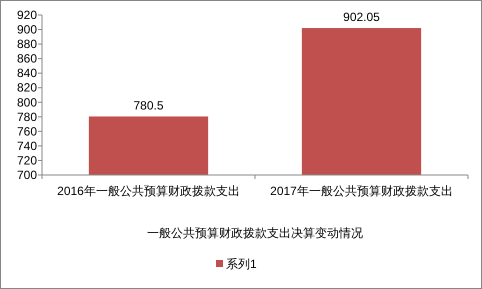 The image size is (482, 289). What do you see at coordinates (27, 15) in the screenshot?
I see `y-tick-label: 920` at bounding box center [27, 15].